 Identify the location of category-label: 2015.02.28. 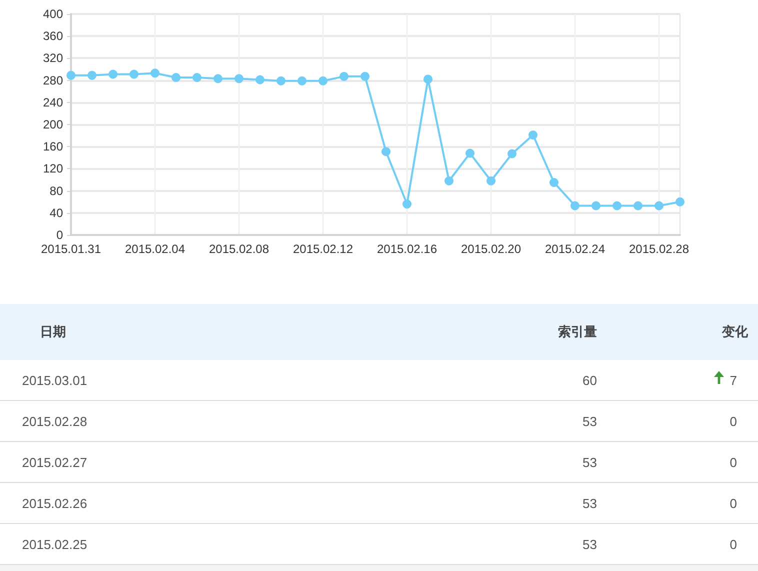
(55, 421).